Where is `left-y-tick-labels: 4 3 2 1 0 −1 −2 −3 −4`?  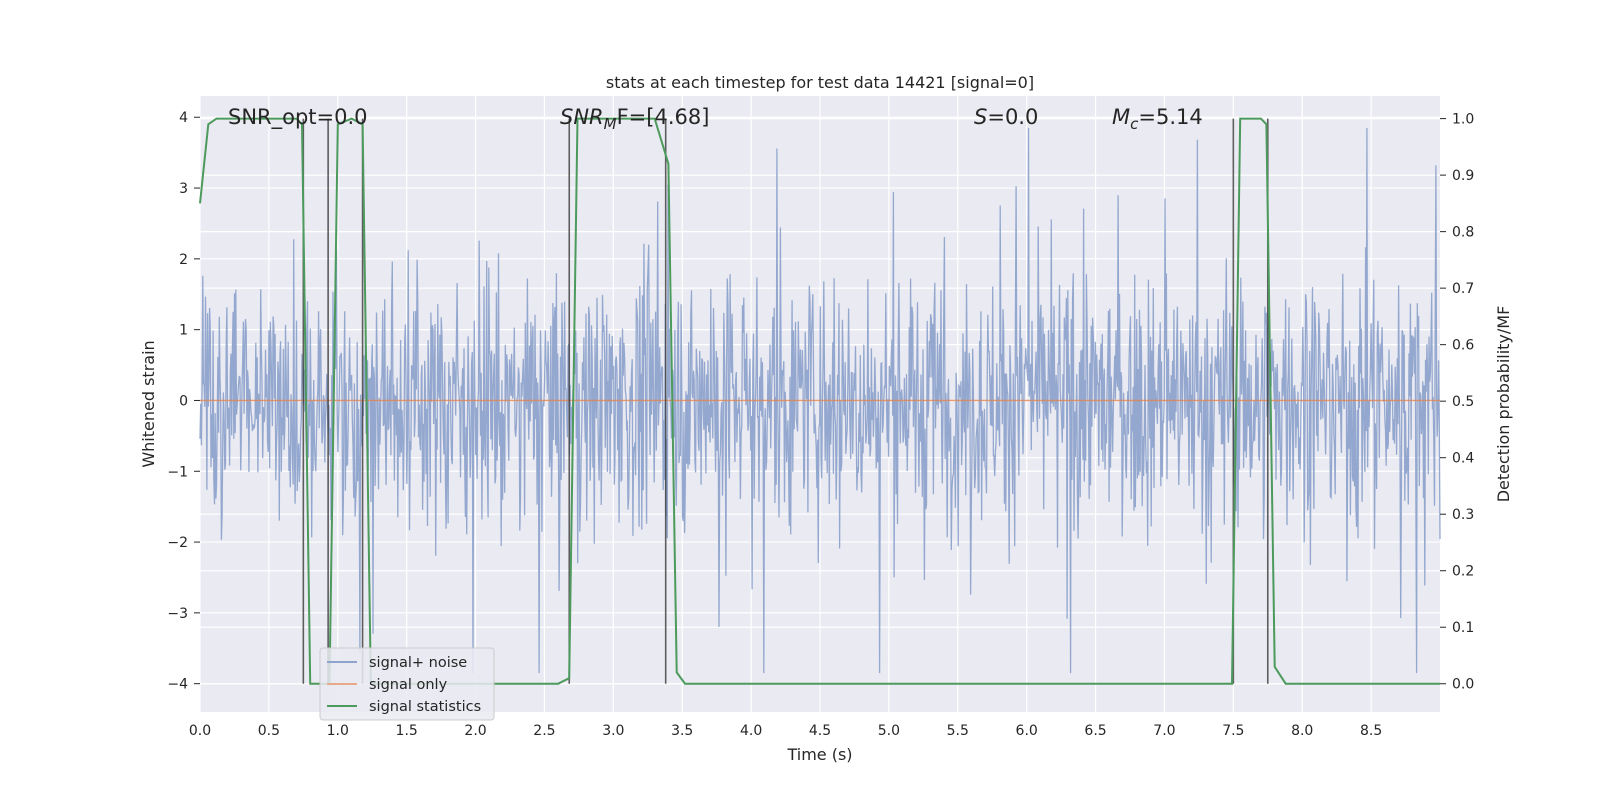
left-y-tick-labels: 4 3 2 1 0 −1 −2 −3 −4 is located at coordinates (183, 401).